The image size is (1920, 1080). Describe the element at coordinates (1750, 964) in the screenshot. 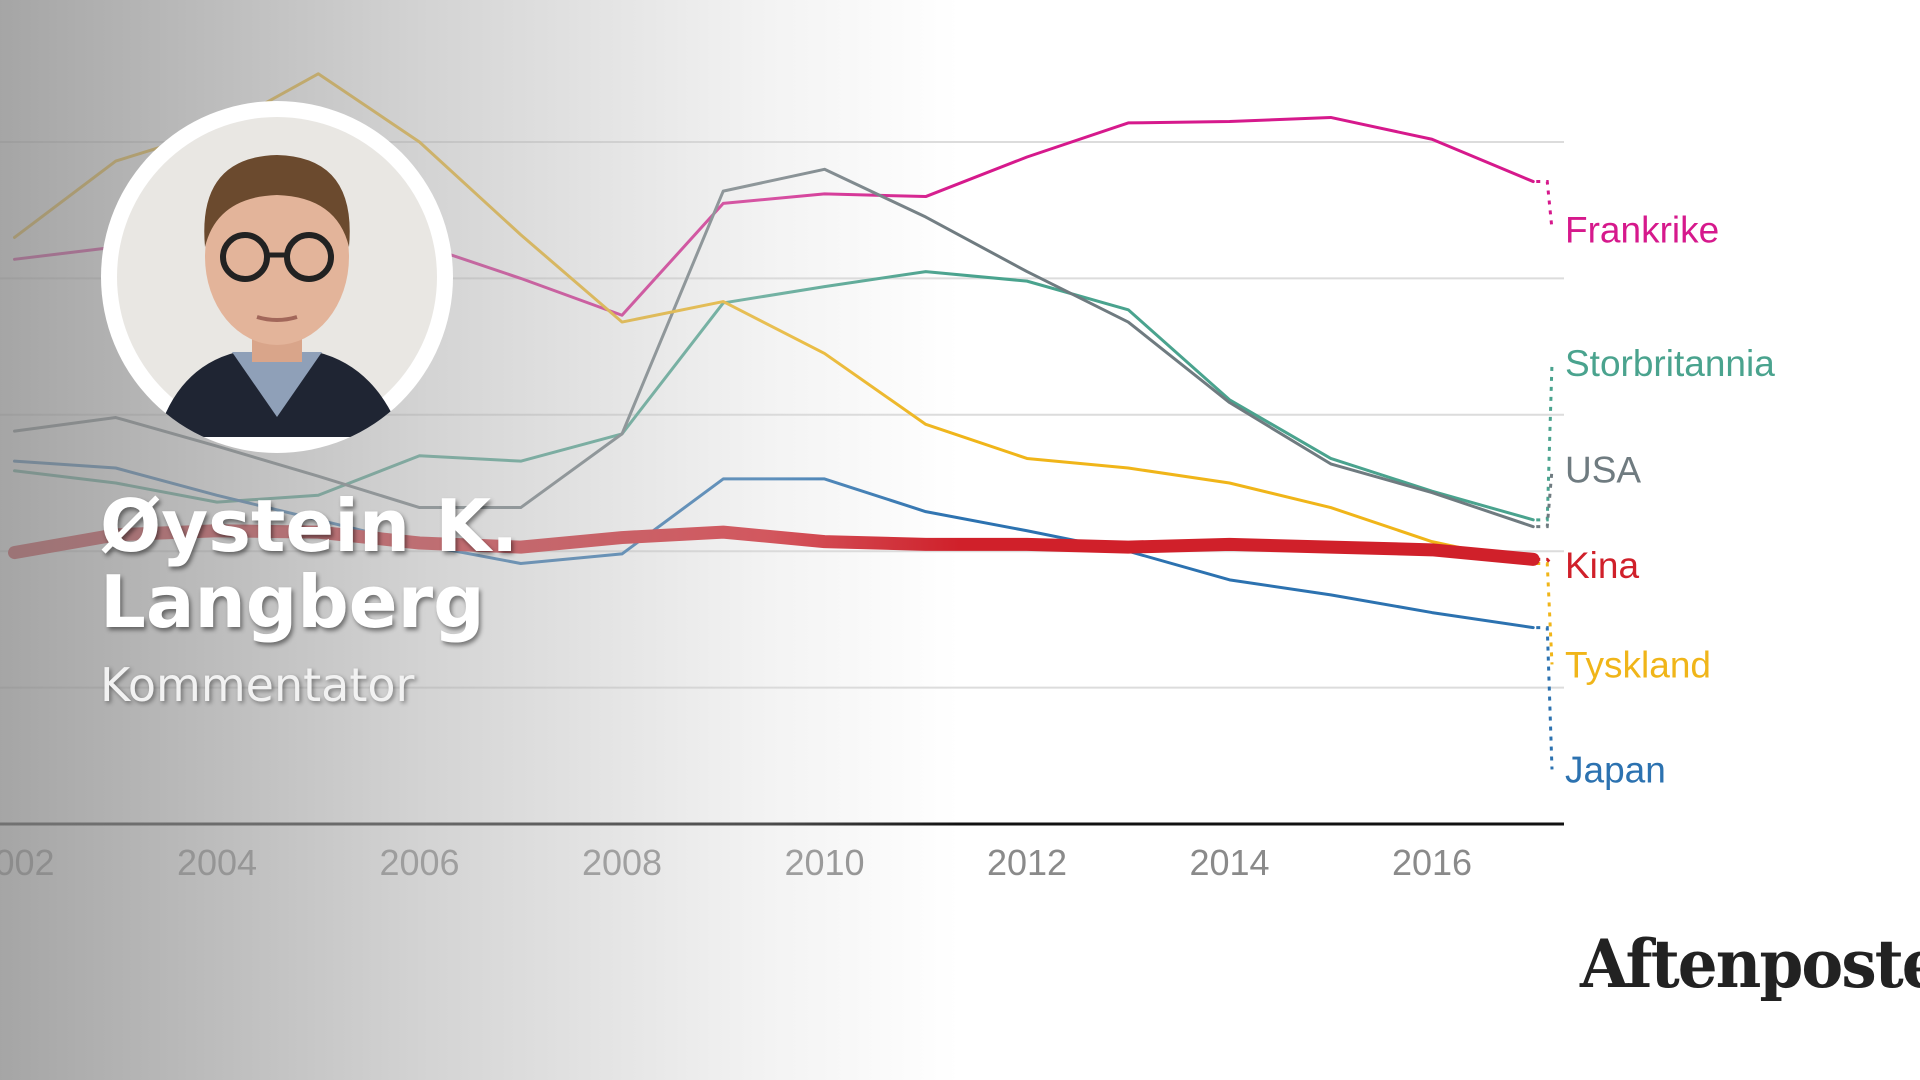

I see `aftenposten-logo: Aftenposten` at that location.